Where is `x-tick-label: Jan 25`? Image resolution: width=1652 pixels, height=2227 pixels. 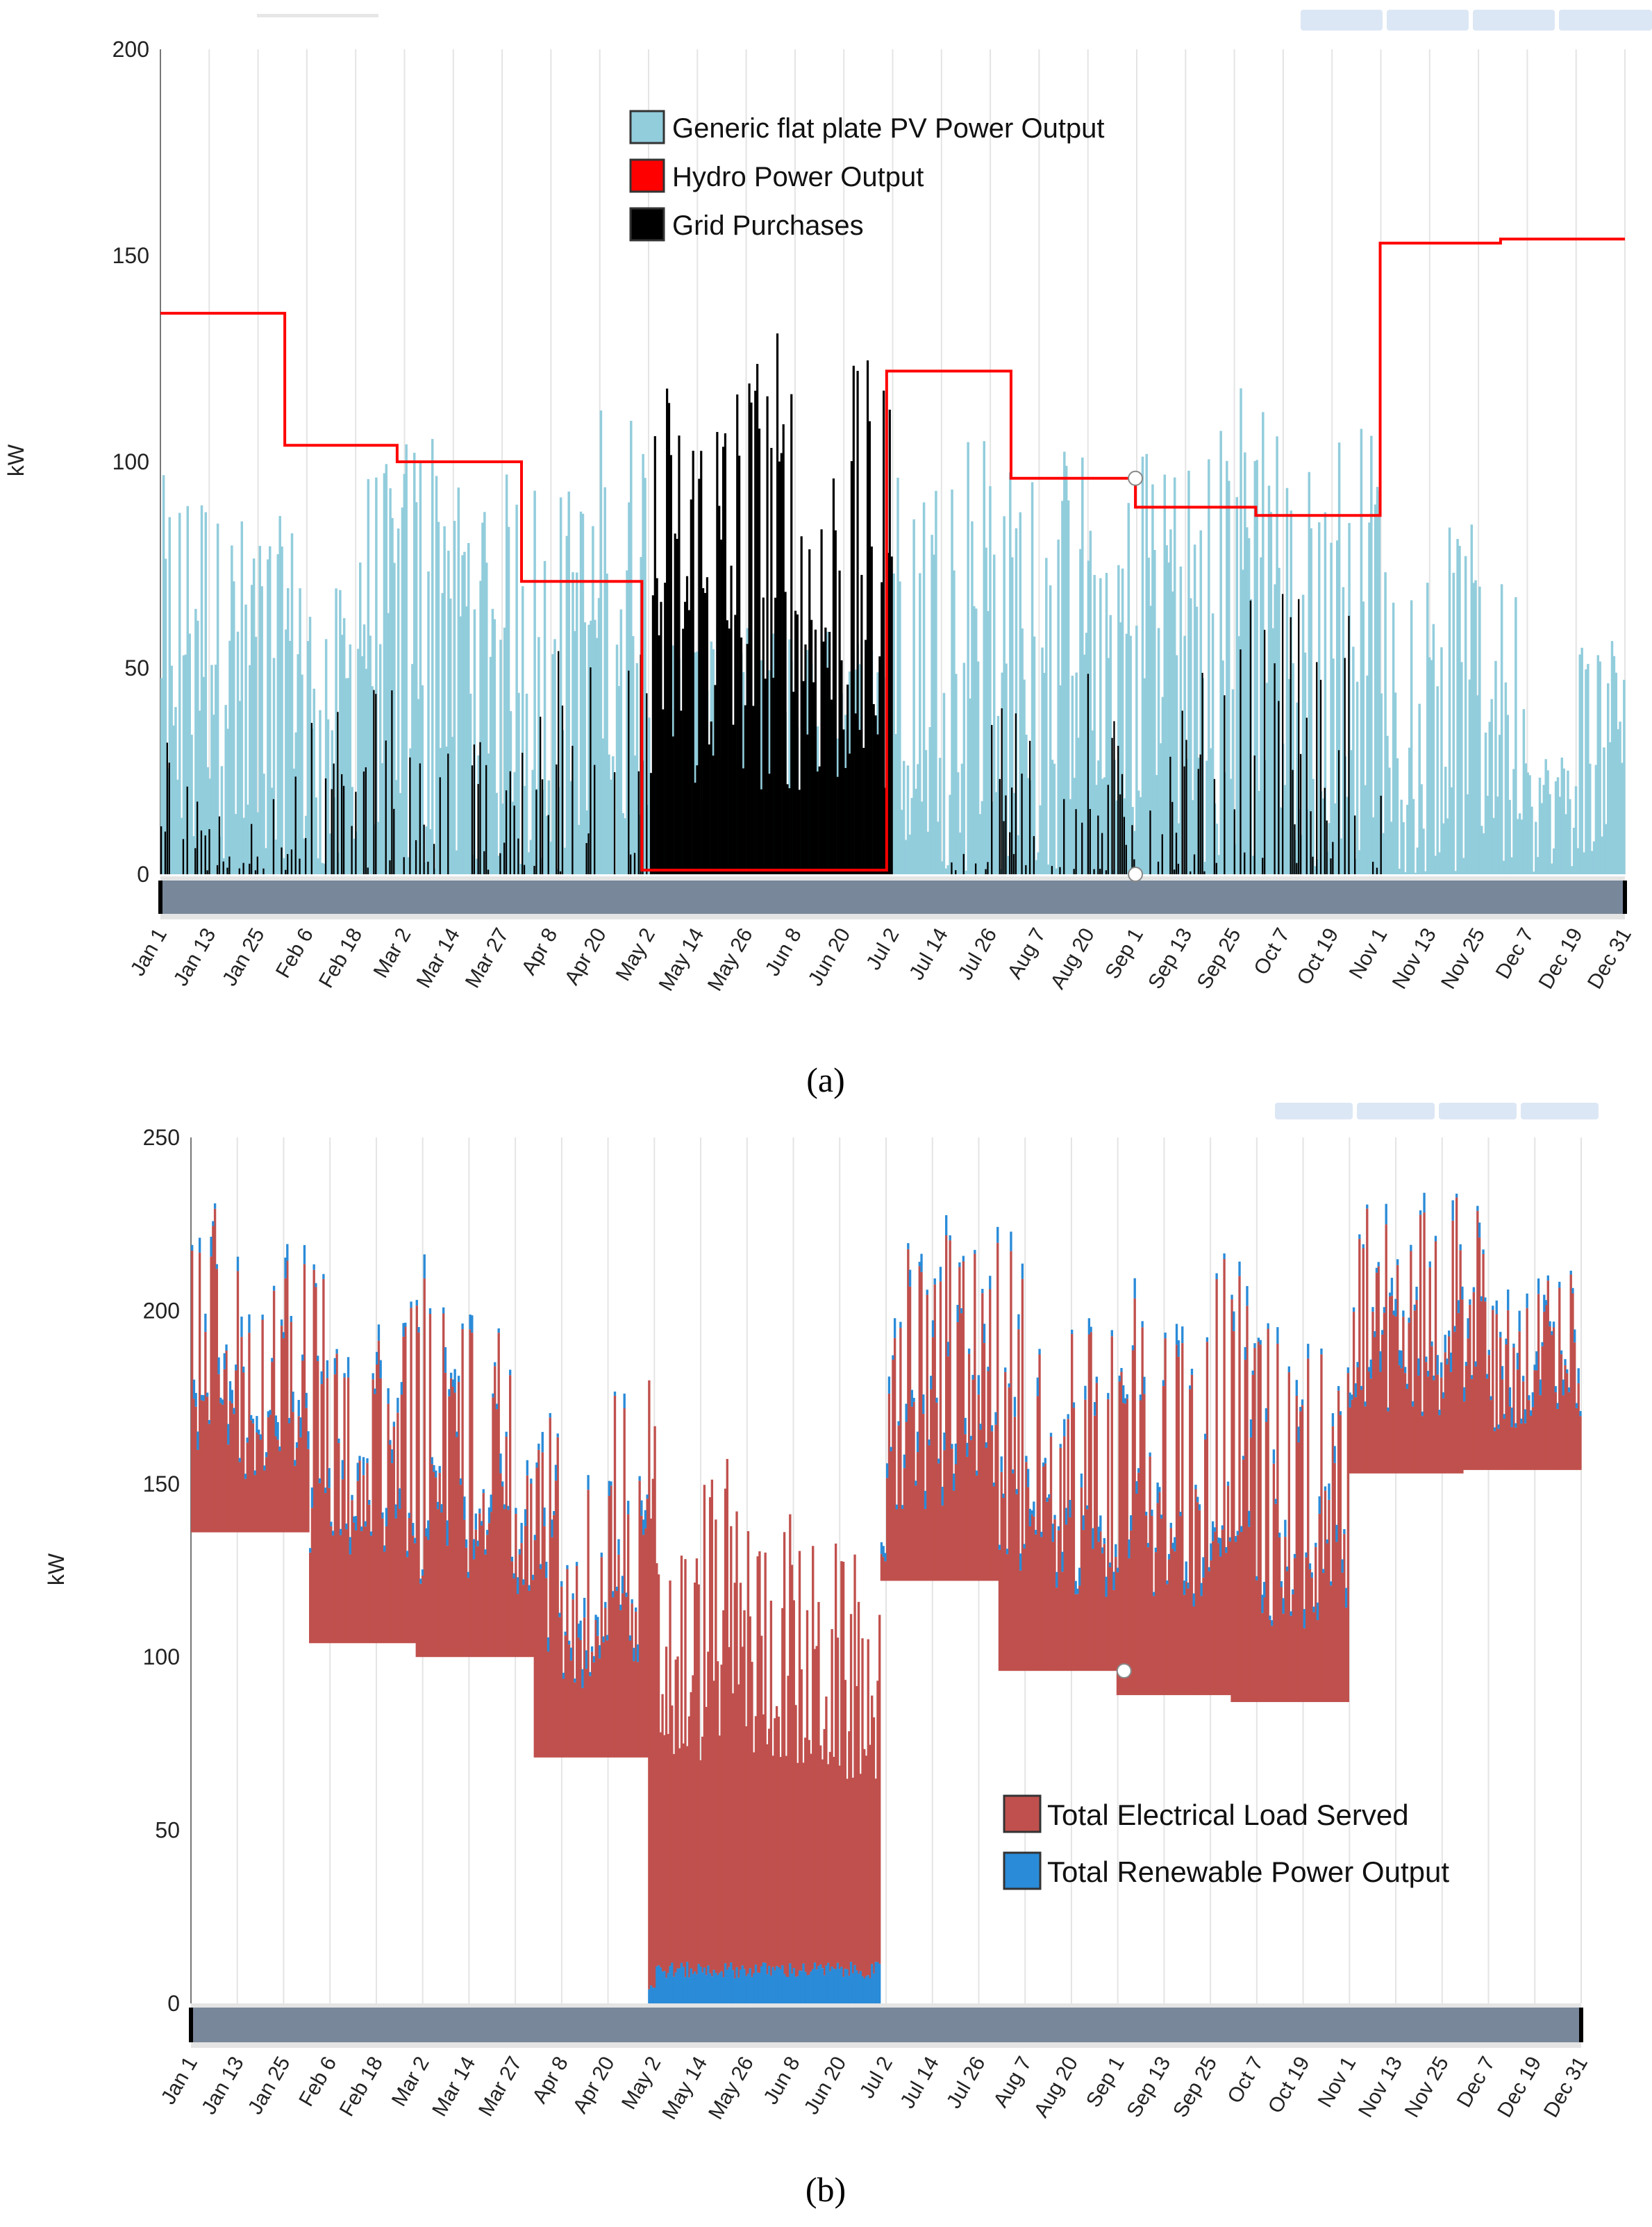 x-tick-label: Jan 25 is located at coordinates (269, 2086).